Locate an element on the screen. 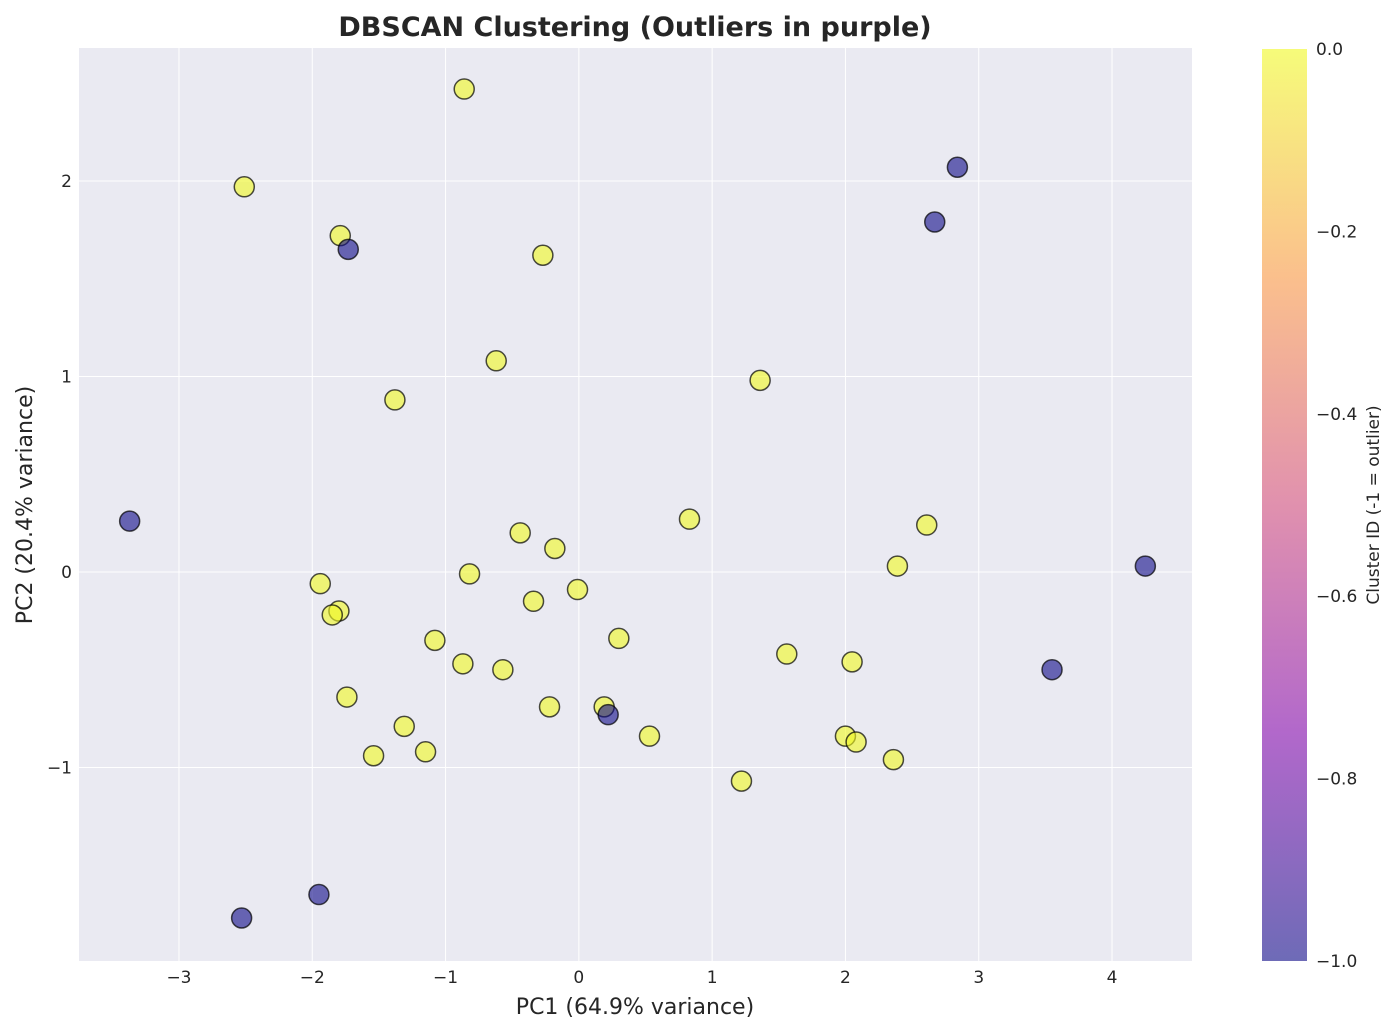  colorbar is located at coordinates (1284, 505).